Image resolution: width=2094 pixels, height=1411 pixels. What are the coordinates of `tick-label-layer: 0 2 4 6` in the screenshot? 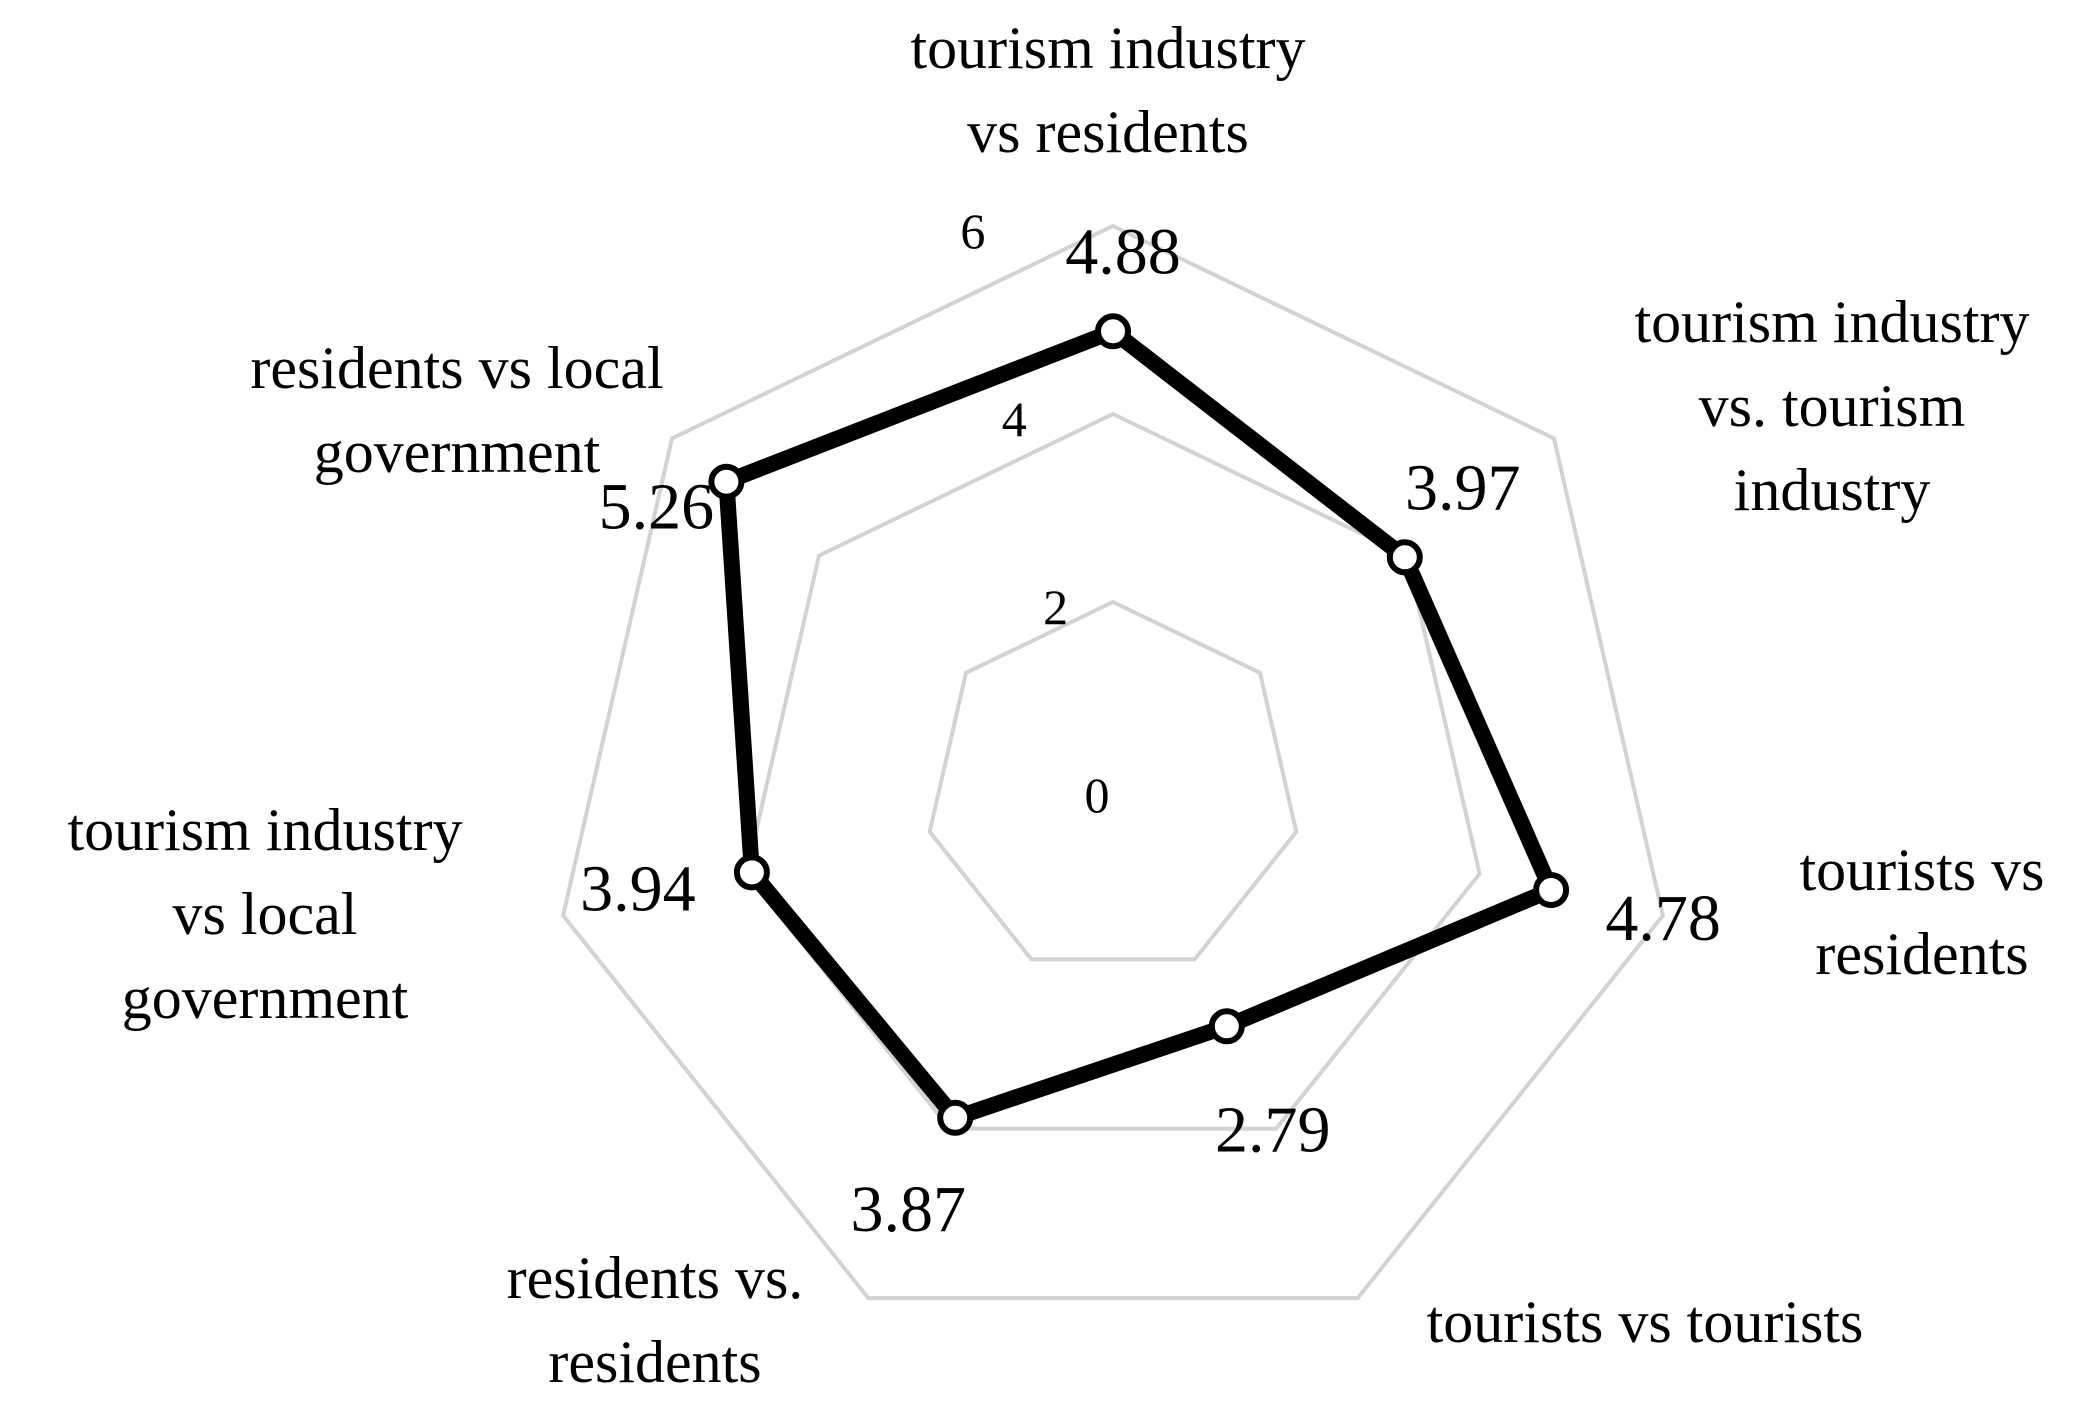 It's located at (1034, 513).